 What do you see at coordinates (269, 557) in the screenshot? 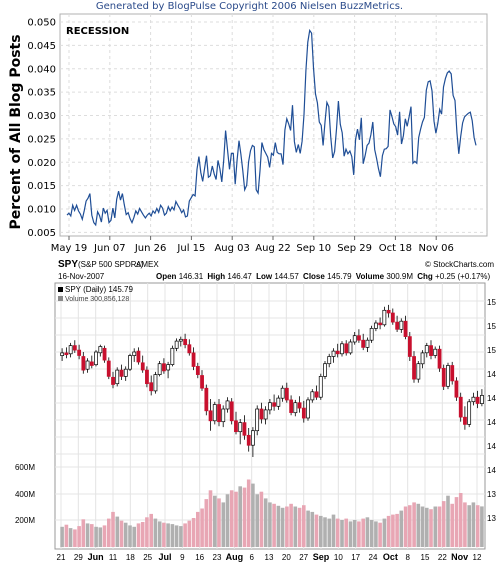
I see `spy-x-tick-label: 13` at bounding box center [269, 557].